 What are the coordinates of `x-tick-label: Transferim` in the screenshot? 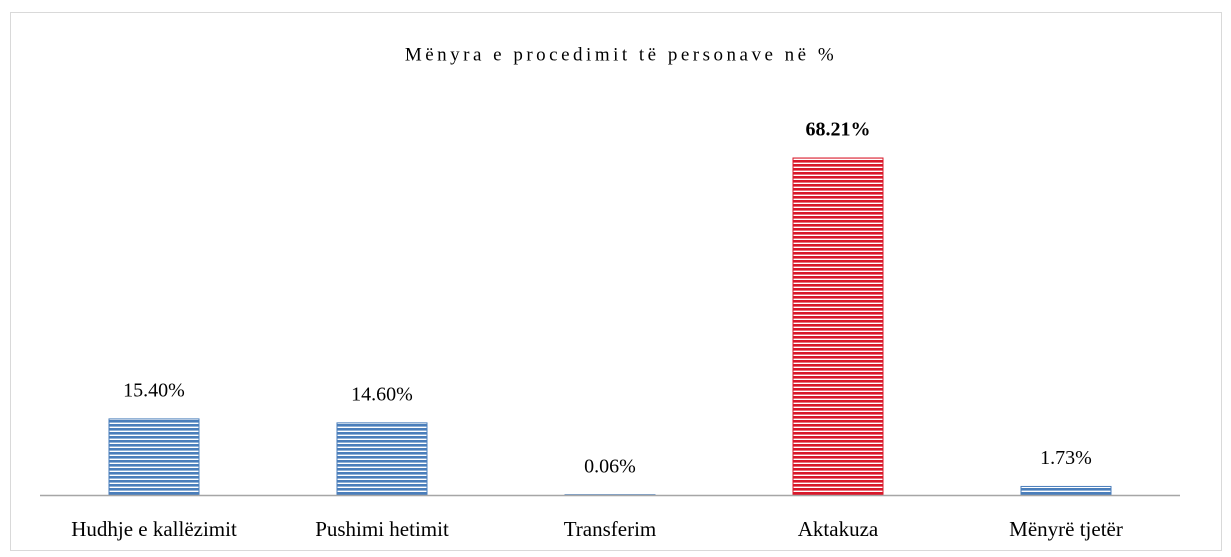 It's located at (610, 529).